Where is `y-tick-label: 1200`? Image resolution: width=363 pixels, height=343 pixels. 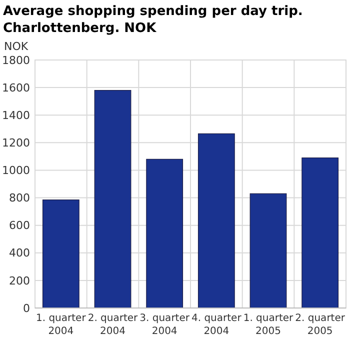 y-tick-label: 1200 is located at coordinates (16, 143).